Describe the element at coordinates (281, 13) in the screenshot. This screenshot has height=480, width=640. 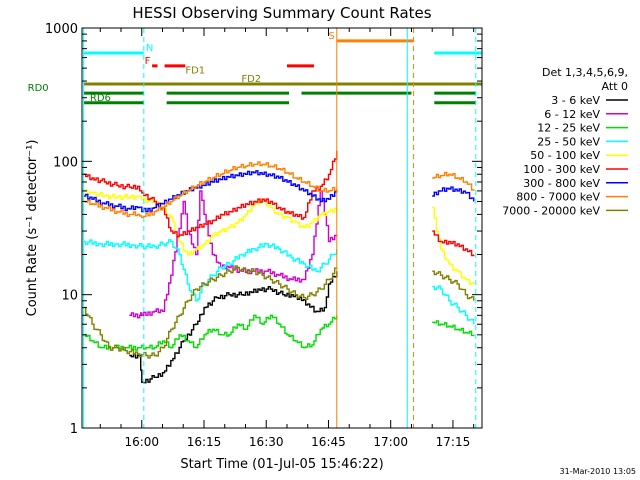
I see `chart-title: HESSI Observing Summary Count Rates` at that location.